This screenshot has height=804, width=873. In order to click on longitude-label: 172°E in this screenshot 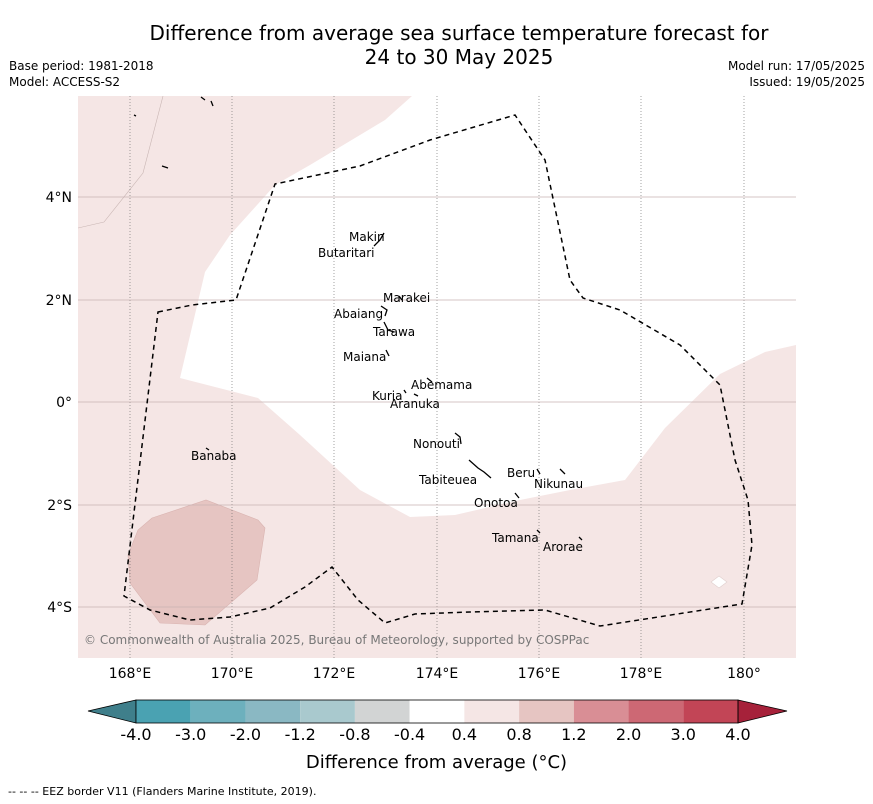, I will do `click(334, 674)`.